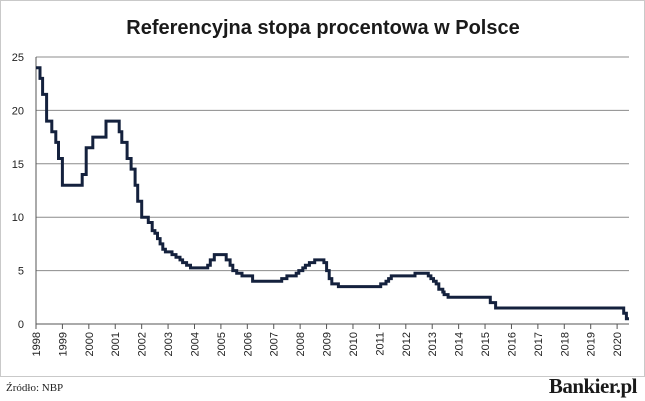  What do you see at coordinates (407, 344) in the screenshot?
I see `x-tick-label: 2012` at bounding box center [407, 344].